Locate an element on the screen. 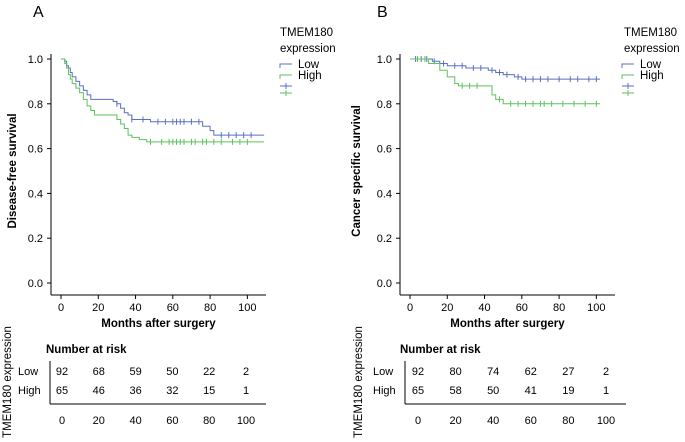  risk-cell: 19 is located at coordinates (568, 391).